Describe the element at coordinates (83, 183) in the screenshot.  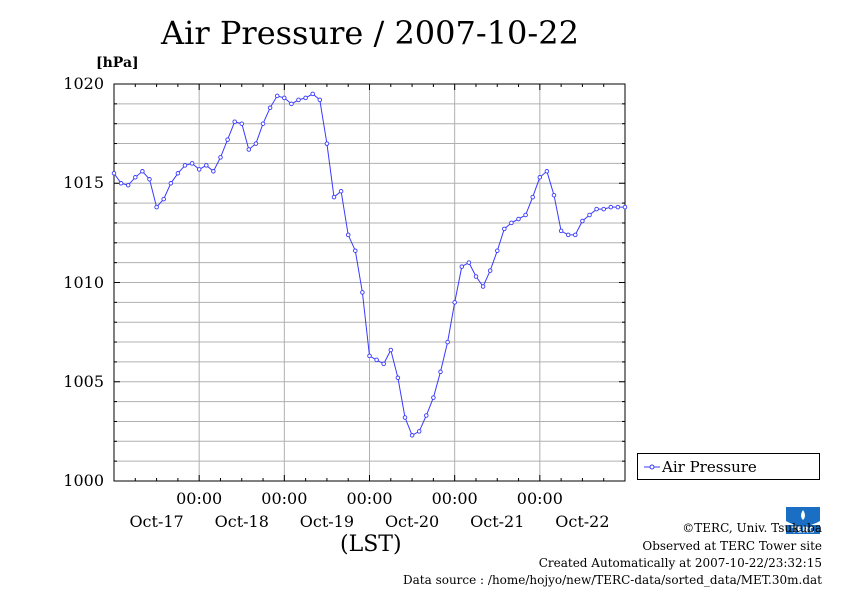
I see `y-tick-label: 1015` at that location.